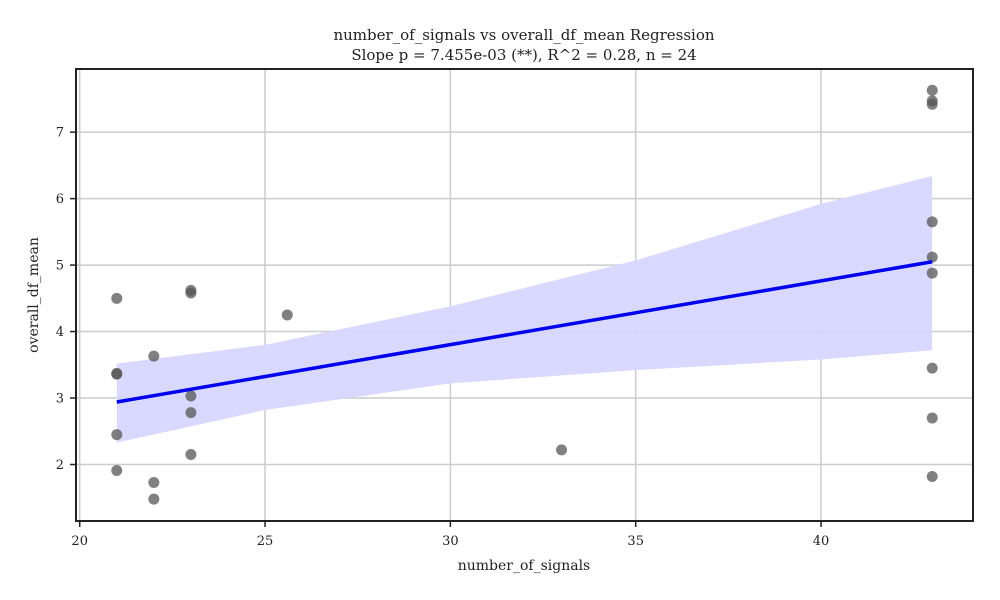 Image resolution: width=1000 pixels, height=600 pixels. Describe the element at coordinates (60, 332) in the screenshot. I see `y-tick-label: 4` at that location.